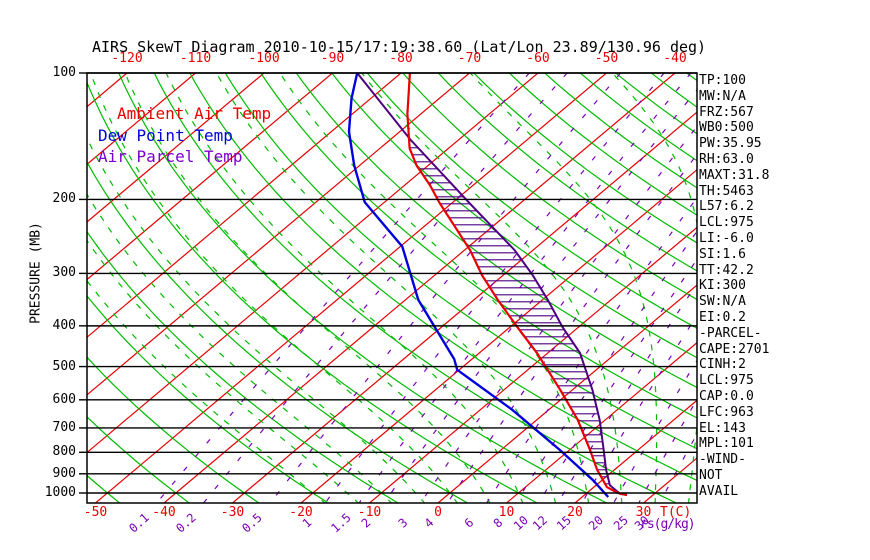 This screenshot has width=870, height=560. Describe the element at coordinates (369, 512) in the screenshot. I see `bottom-temp-tick-label: -10` at that location.